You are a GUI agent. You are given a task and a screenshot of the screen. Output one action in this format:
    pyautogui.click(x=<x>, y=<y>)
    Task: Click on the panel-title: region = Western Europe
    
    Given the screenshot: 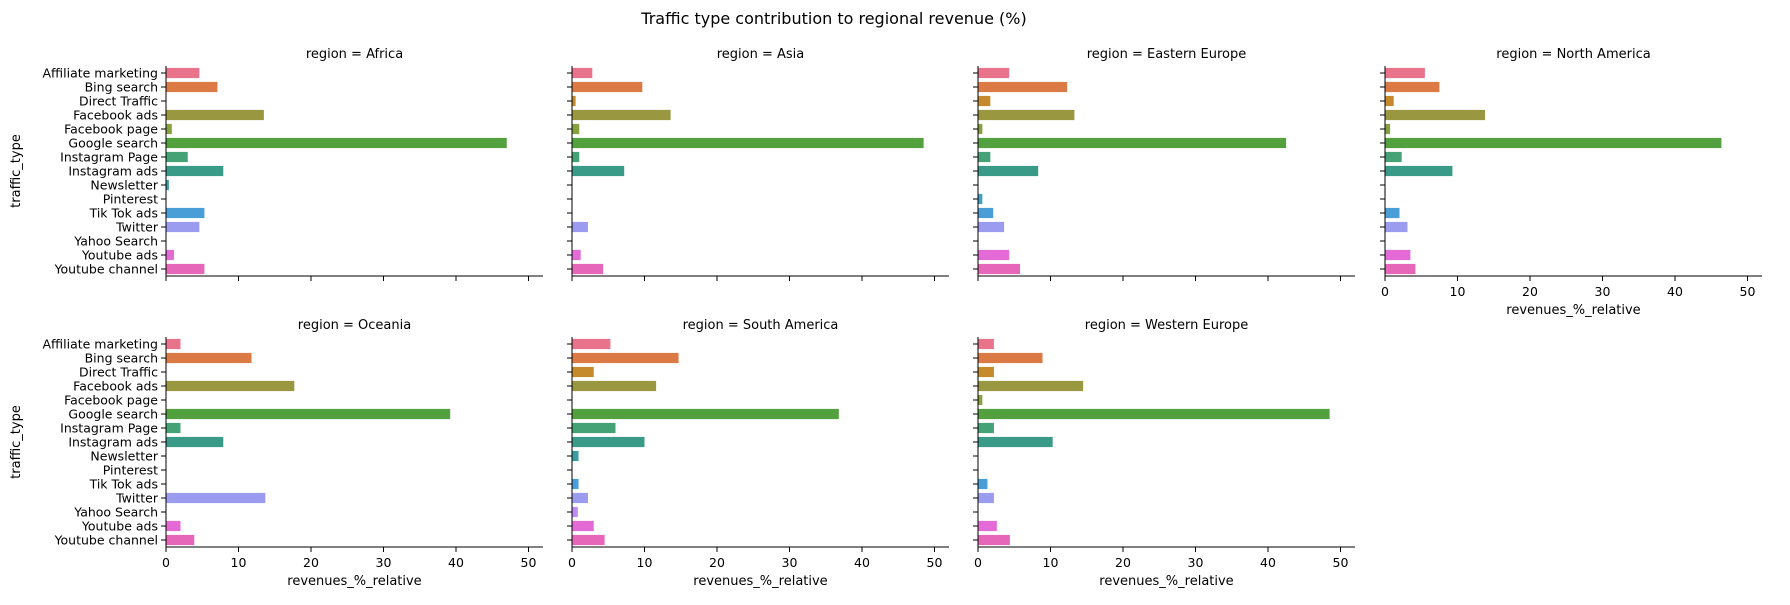 What is the action you would take?
    pyautogui.click(x=1166, y=325)
    